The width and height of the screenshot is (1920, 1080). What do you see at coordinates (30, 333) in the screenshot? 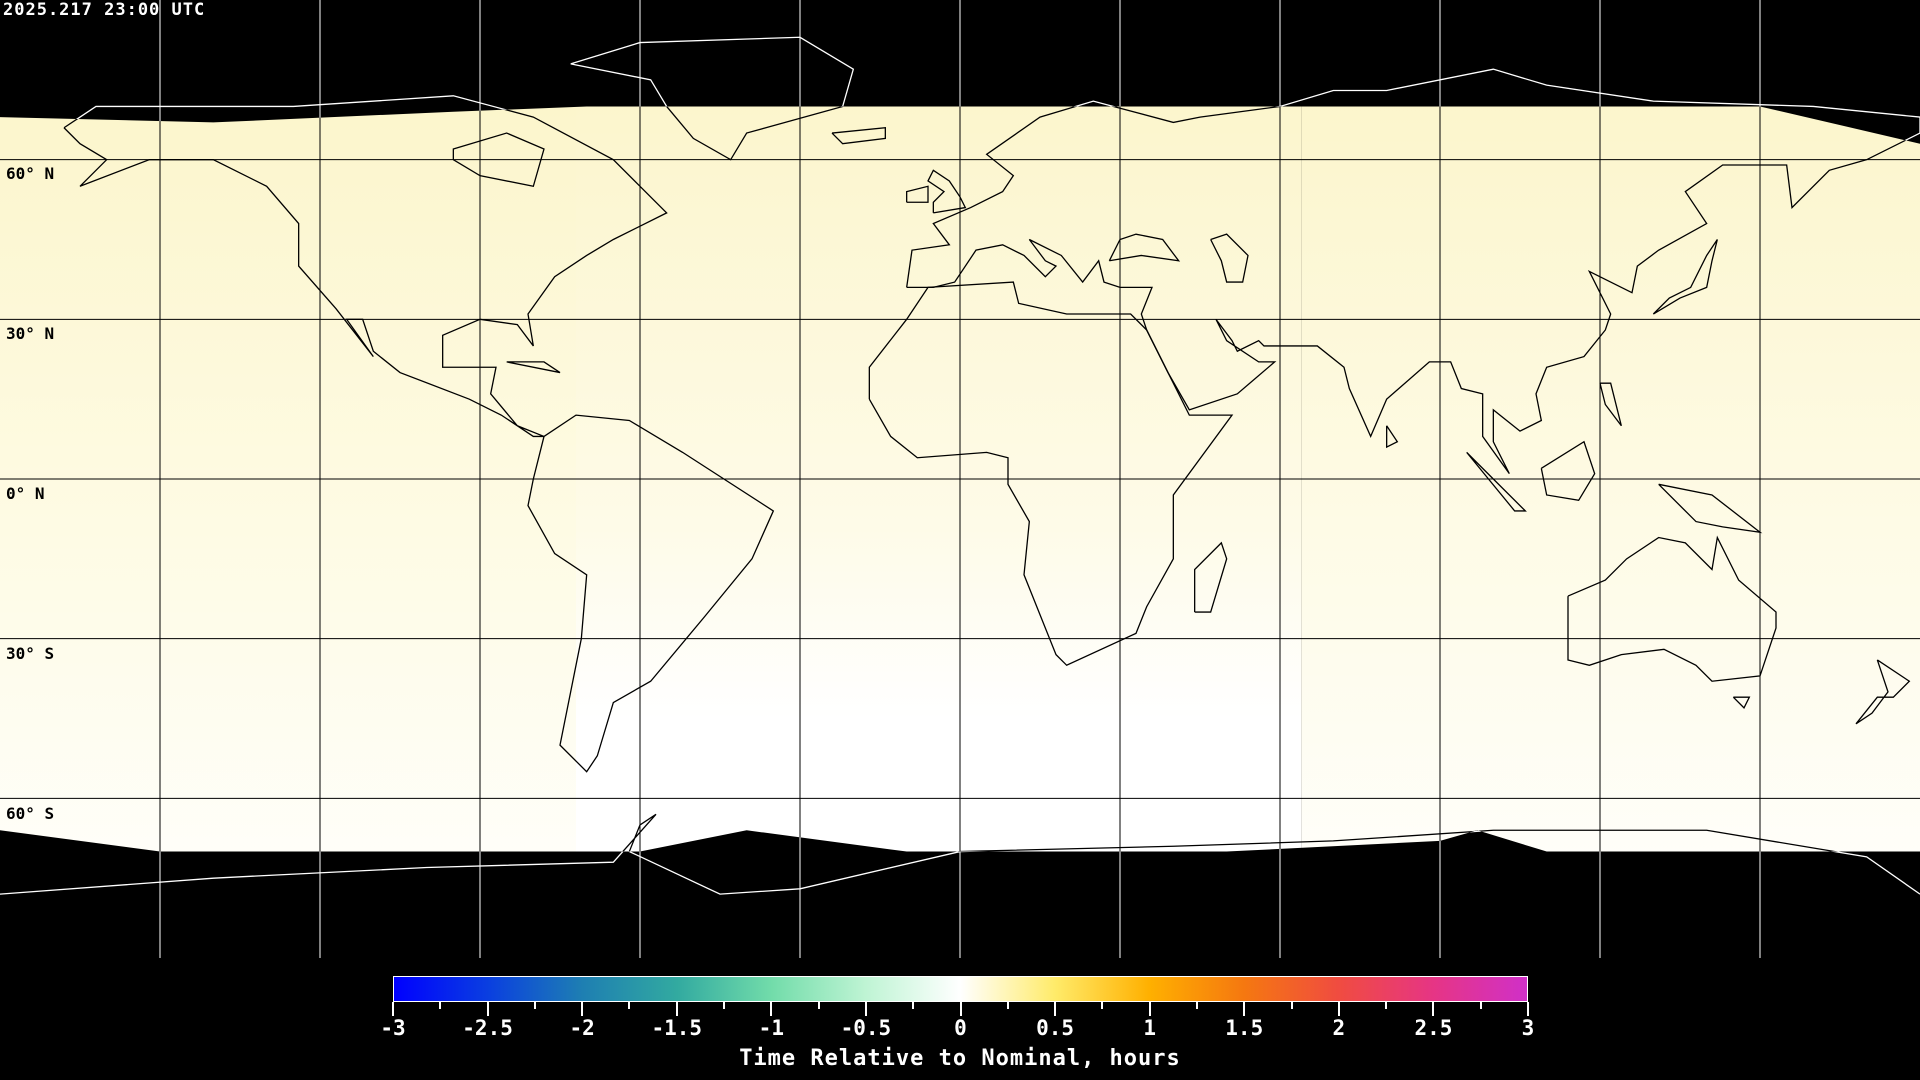
I see `lat-label-30n: 30° N` at bounding box center [30, 333].